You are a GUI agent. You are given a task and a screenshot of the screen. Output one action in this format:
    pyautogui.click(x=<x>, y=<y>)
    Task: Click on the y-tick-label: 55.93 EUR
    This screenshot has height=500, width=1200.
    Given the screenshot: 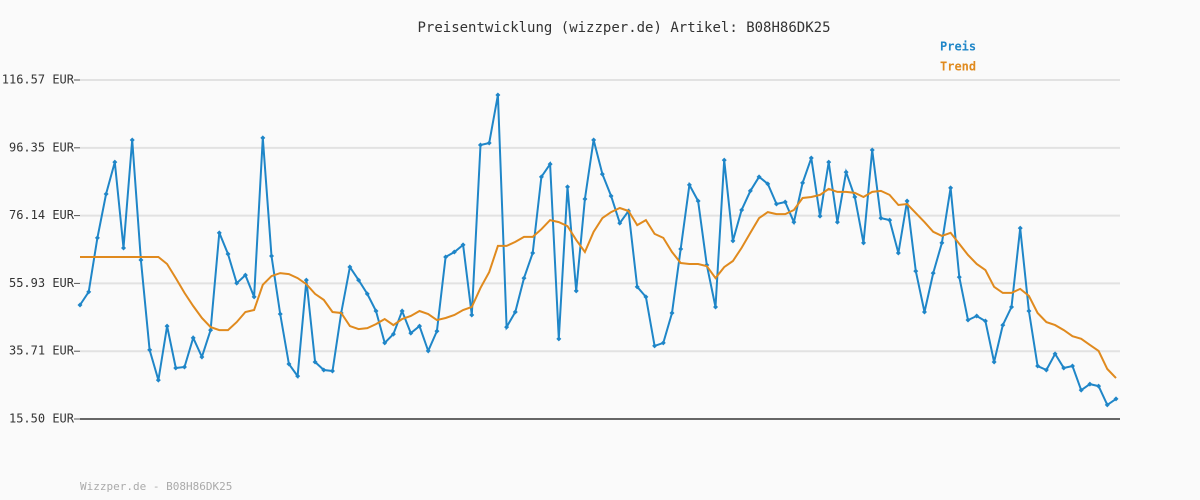 What is the action you would take?
    pyautogui.click(x=42, y=283)
    